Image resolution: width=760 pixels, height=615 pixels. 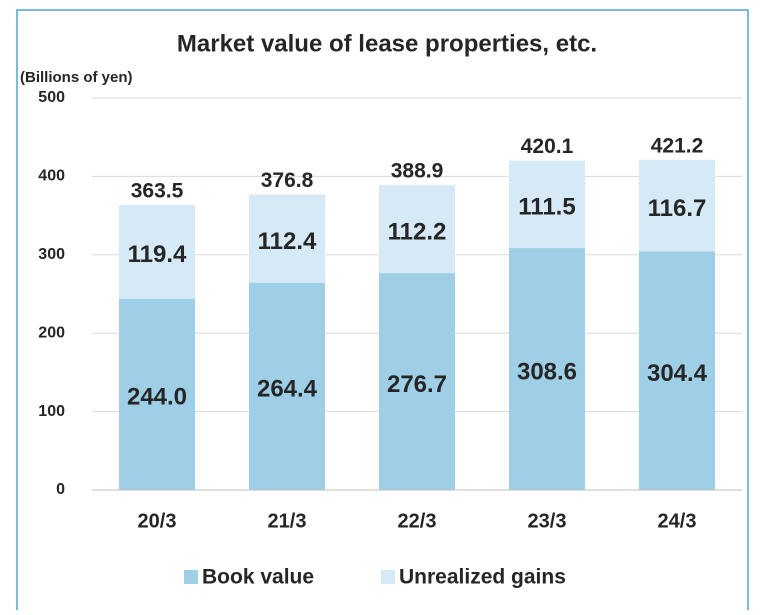 What do you see at coordinates (547, 521) in the screenshot?
I see `x-tick-label: 23/3` at bounding box center [547, 521].